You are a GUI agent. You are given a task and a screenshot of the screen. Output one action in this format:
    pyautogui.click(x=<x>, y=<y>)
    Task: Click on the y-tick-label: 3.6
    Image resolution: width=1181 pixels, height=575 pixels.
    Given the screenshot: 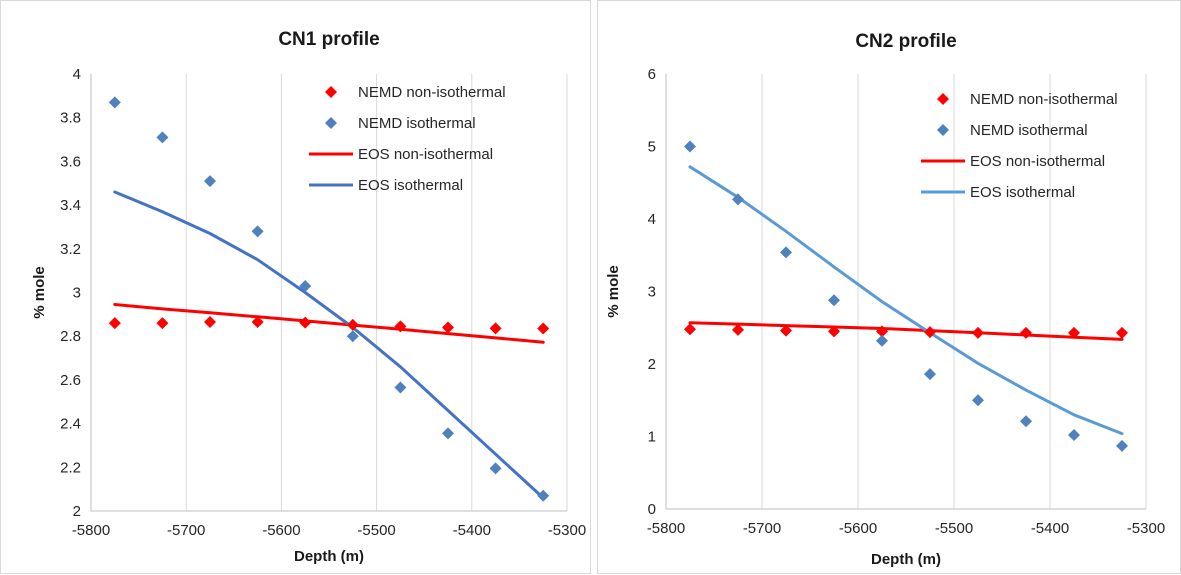 What is the action you would take?
    pyautogui.click(x=70, y=161)
    